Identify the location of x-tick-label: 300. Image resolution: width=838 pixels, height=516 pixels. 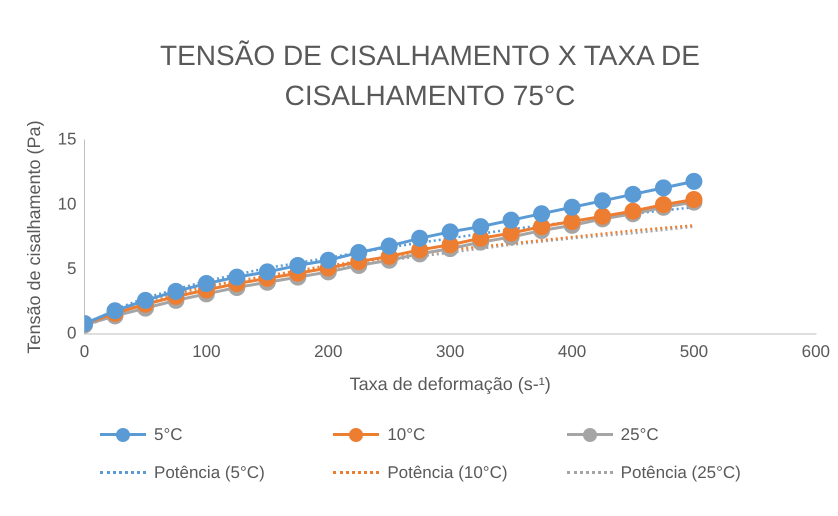
(450, 351).